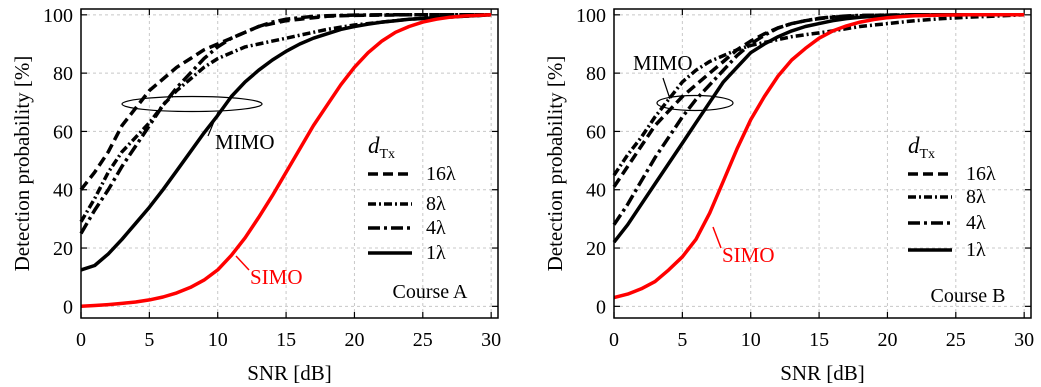  I want to click on course-annotation: Course B, so click(968, 296).